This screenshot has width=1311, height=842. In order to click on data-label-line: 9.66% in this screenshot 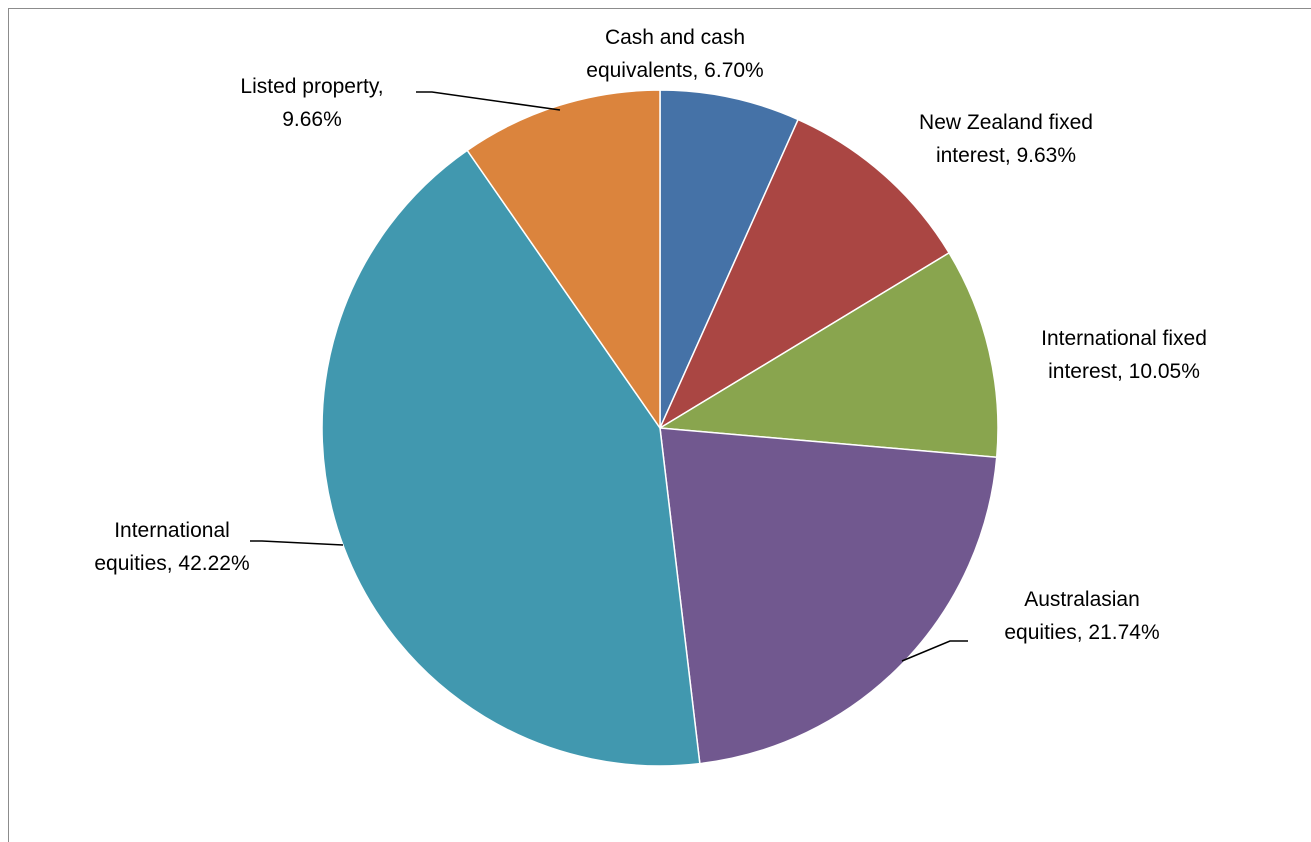, I will do `click(312, 119)`.